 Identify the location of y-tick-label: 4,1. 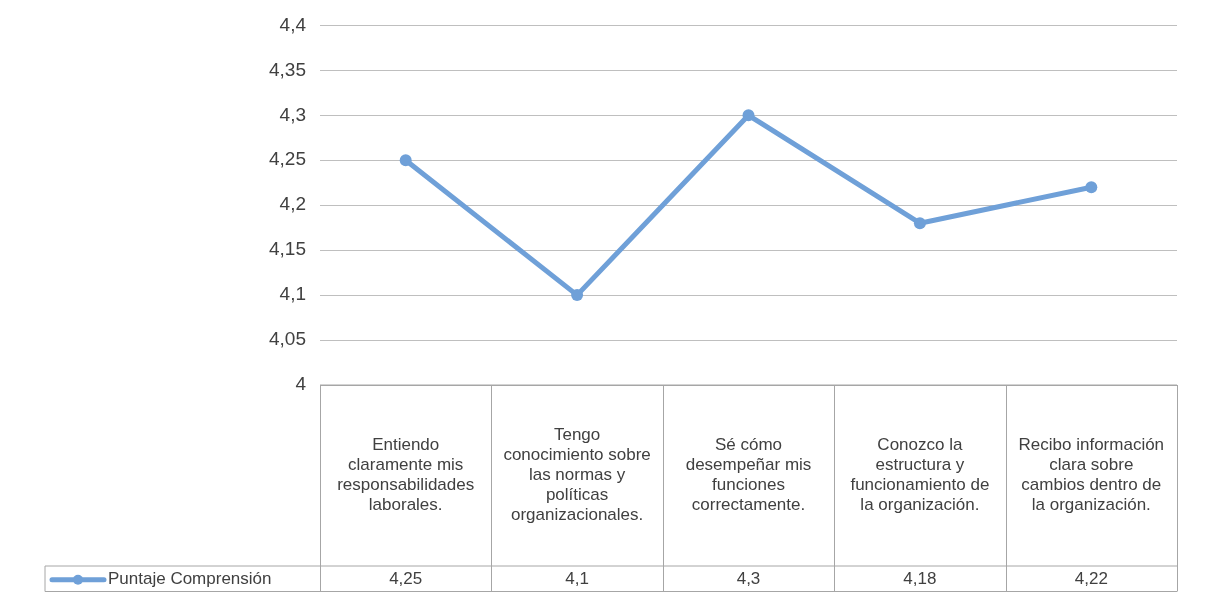
(292, 294).